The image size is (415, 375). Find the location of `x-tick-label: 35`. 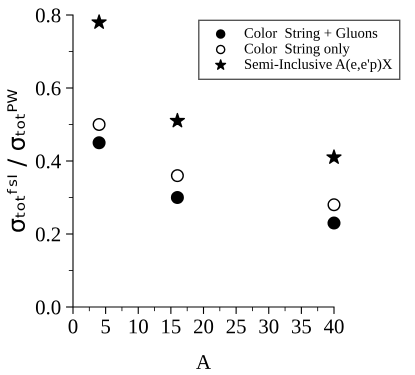

x-tick-label: 35 is located at coordinates (301, 326).